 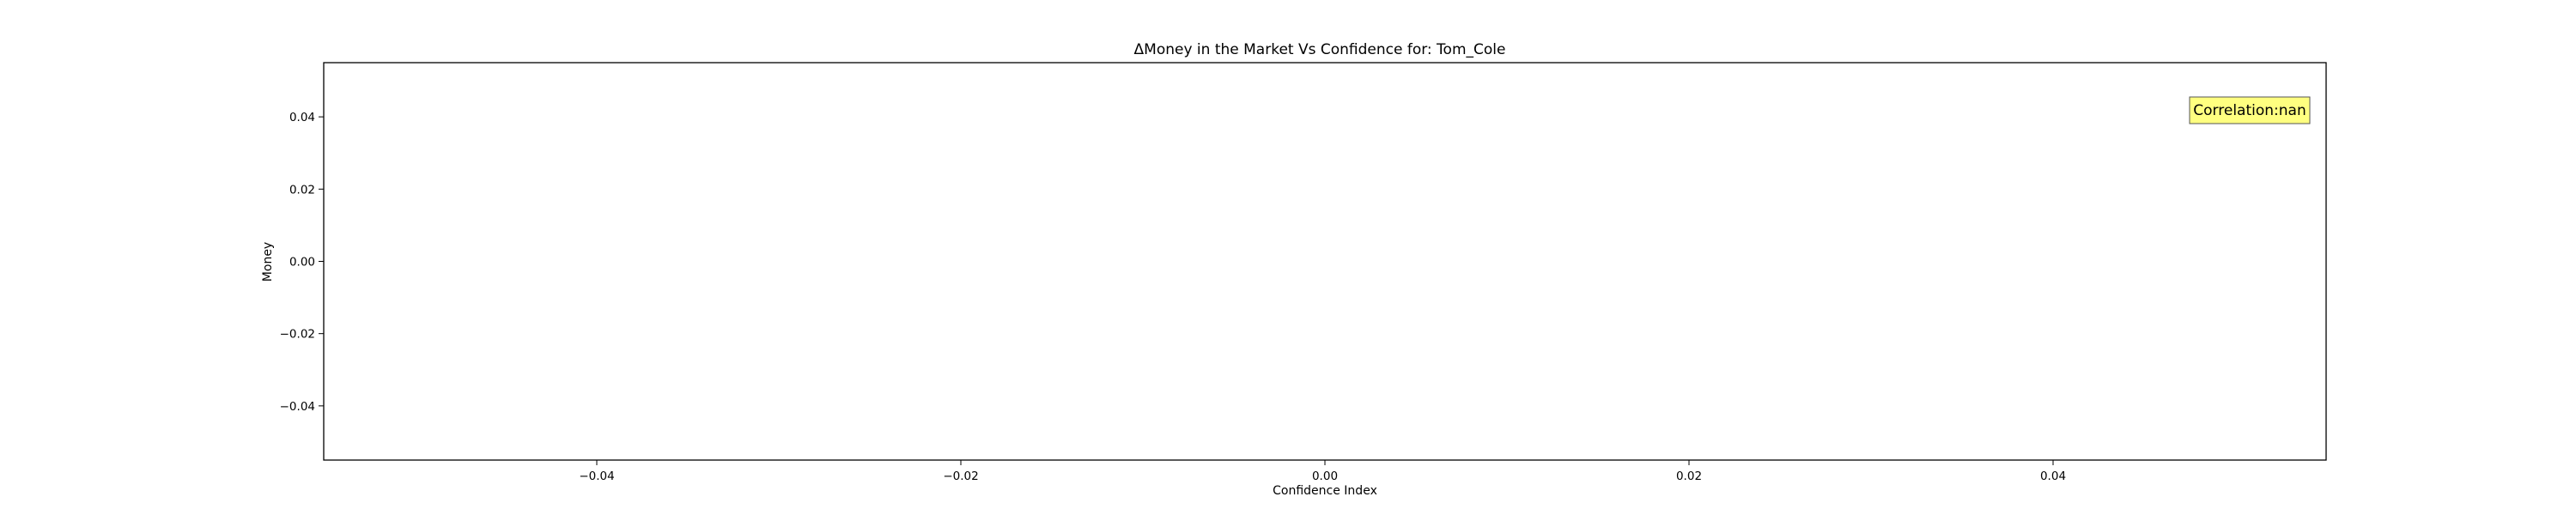 What do you see at coordinates (1325, 491) in the screenshot?
I see `x-axis-label: Confidence Index` at bounding box center [1325, 491].